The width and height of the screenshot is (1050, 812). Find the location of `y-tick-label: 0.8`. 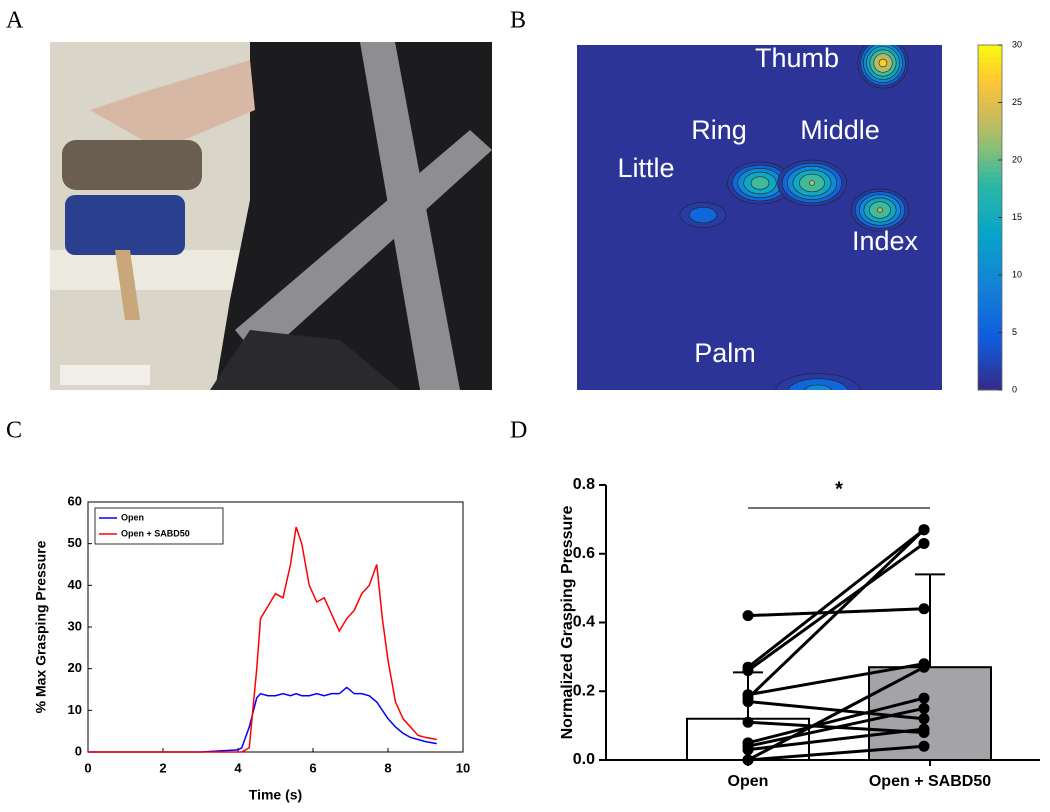

y-tick-label: 0.8 is located at coordinates (584, 484).